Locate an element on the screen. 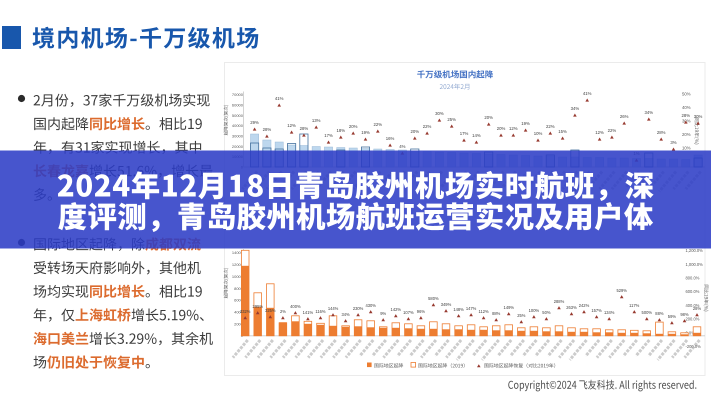 The height and width of the screenshot is (400, 711). svg-text: 144% is located at coordinates (333, 308).